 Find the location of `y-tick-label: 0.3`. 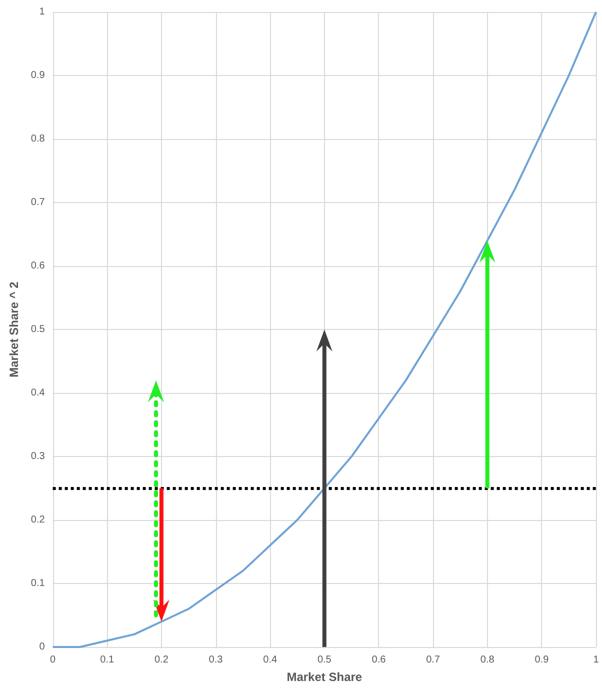

y-tick-label: 0.3 is located at coordinates (38, 456).